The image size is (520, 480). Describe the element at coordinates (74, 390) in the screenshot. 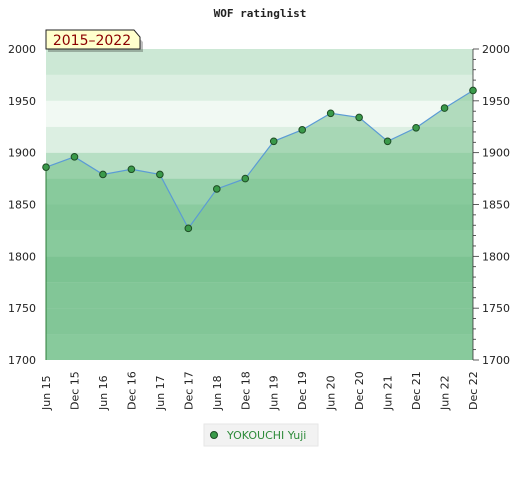

I see `x-tick-1: Dec 15` at that location.